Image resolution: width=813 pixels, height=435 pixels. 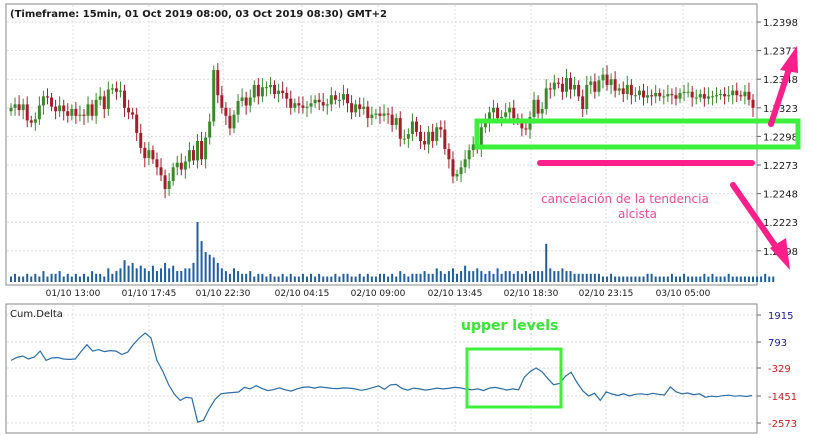 What do you see at coordinates (683, 294) in the screenshot?
I see `time-tick-label: 03/10 05:00` at bounding box center [683, 294].